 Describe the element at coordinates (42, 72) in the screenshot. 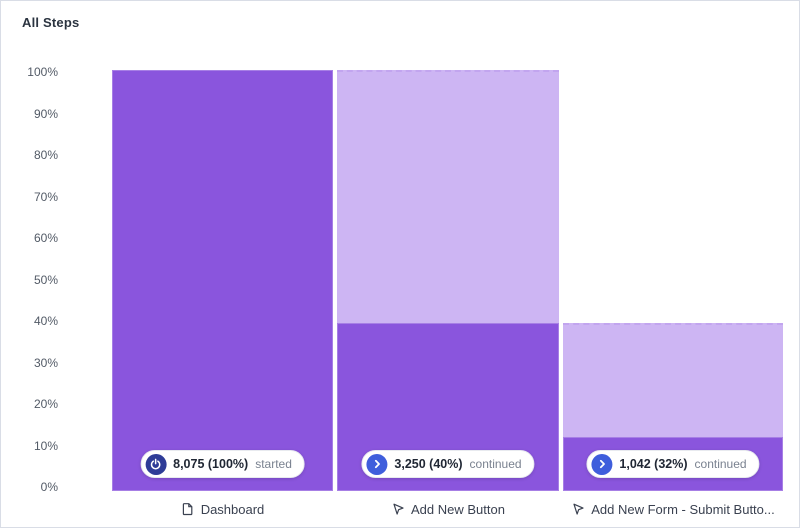

I see `y-axis-tick-label: 100%` at that location.